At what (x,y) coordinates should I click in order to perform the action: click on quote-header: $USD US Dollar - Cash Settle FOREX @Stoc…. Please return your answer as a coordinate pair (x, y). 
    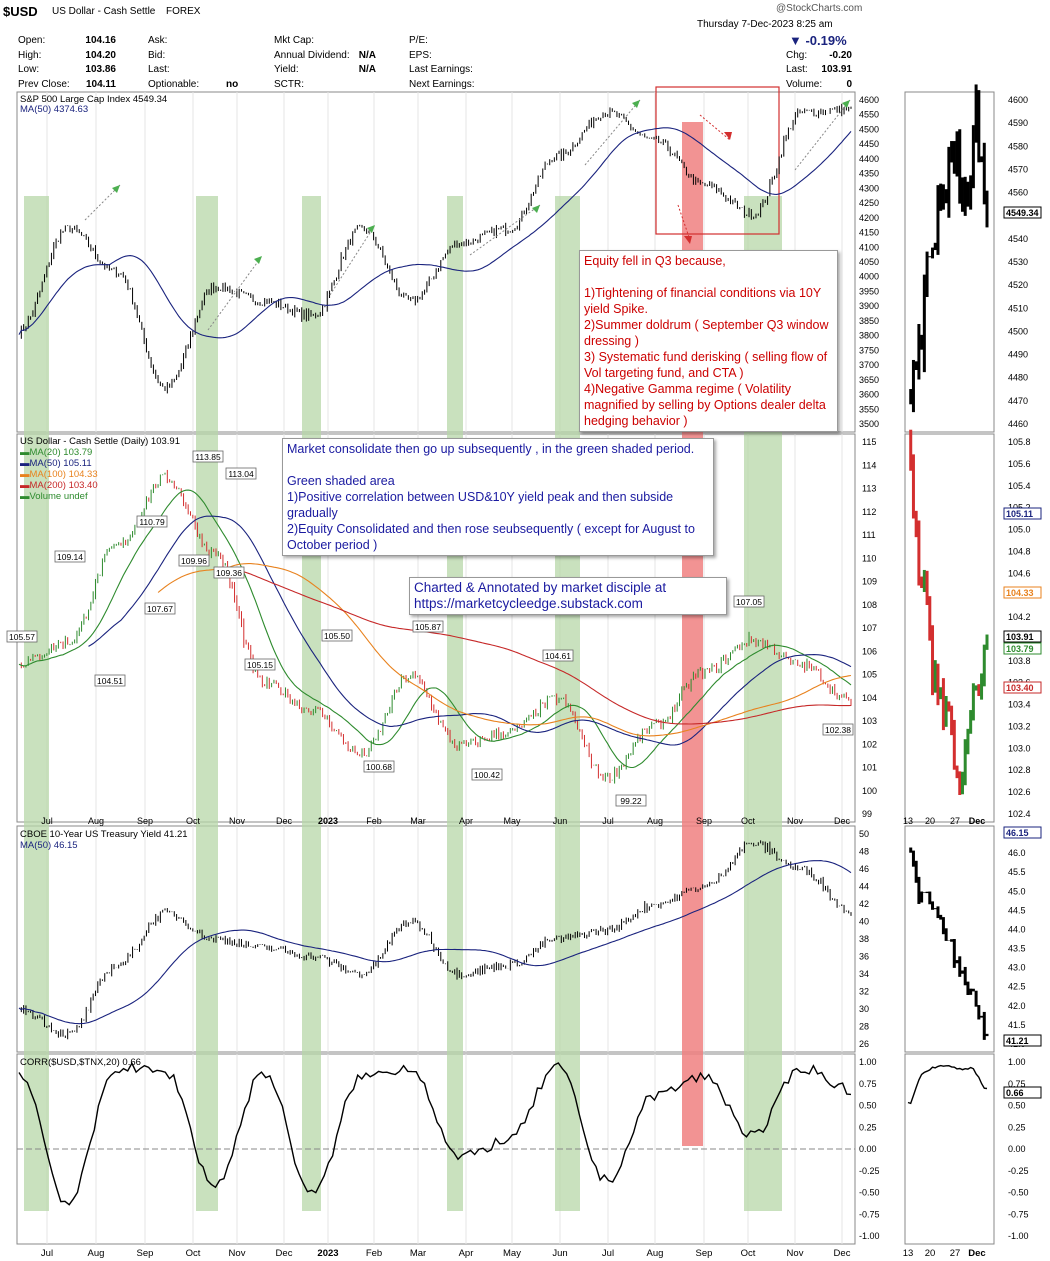
    Looking at the image, I should click on (525, 46).